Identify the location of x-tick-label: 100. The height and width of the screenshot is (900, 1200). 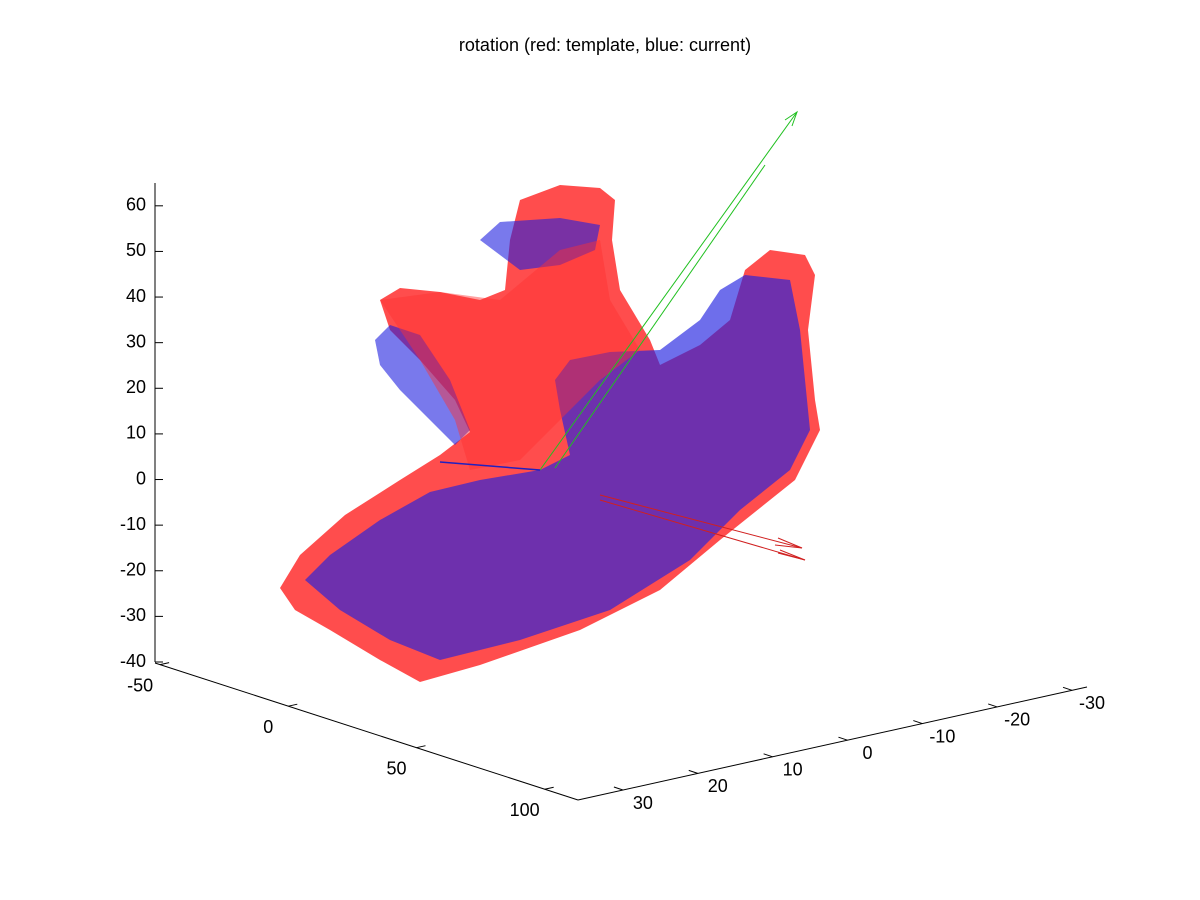
(525, 810).